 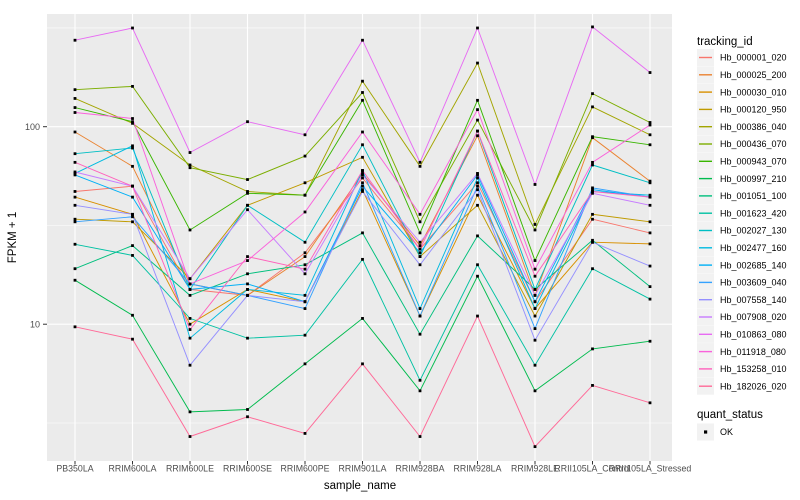 I want to click on legend-item-Hb_002477_160: Hb_002477_160, so click(x=742, y=248).